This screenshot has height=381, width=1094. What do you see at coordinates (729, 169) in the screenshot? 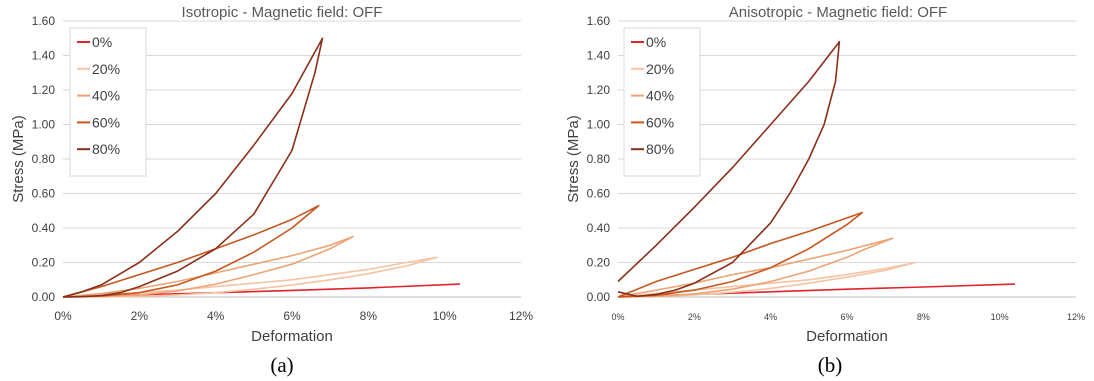
I see `series-line-80pct` at bounding box center [729, 169].